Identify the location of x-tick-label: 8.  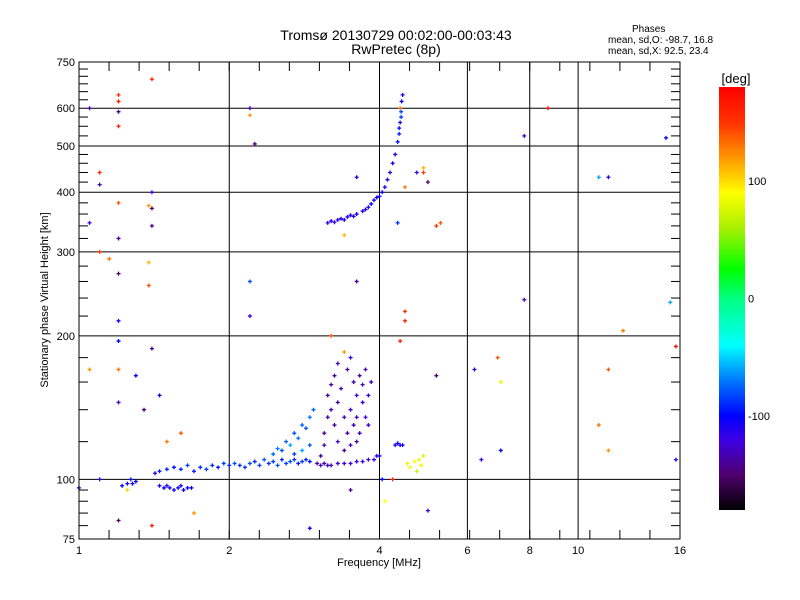
(530, 551).